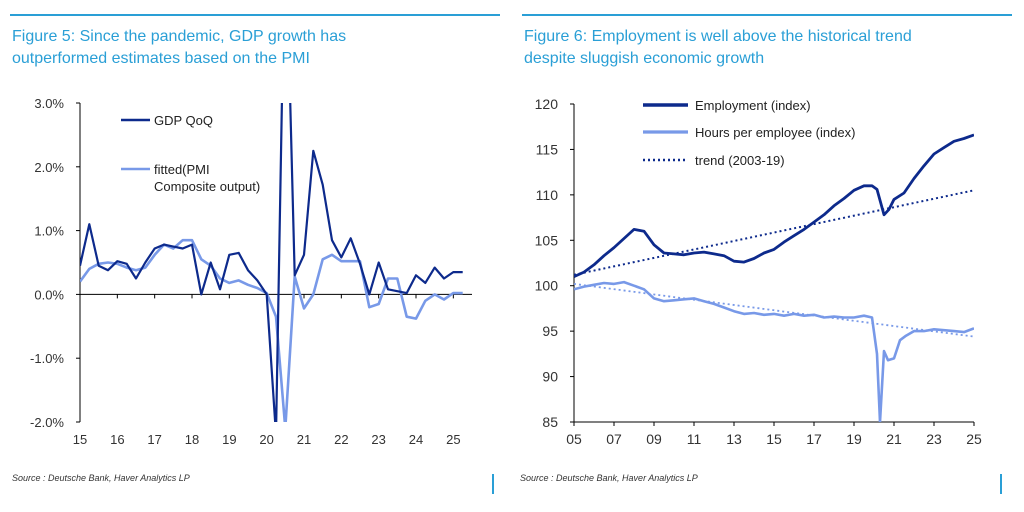  What do you see at coordinates (694, 439) in the screenshot?
I see `x-tick-label: 11` at bounding box center [694, 439].